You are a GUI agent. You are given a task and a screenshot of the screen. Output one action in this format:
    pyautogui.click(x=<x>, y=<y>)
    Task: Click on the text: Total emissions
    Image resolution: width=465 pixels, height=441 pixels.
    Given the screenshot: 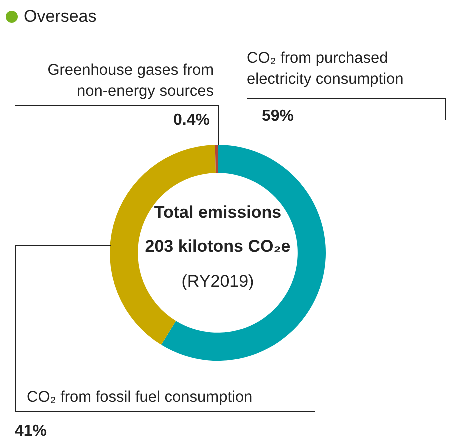 What is the action you would take?
    pyautogui.click(x=218, y=213)
    